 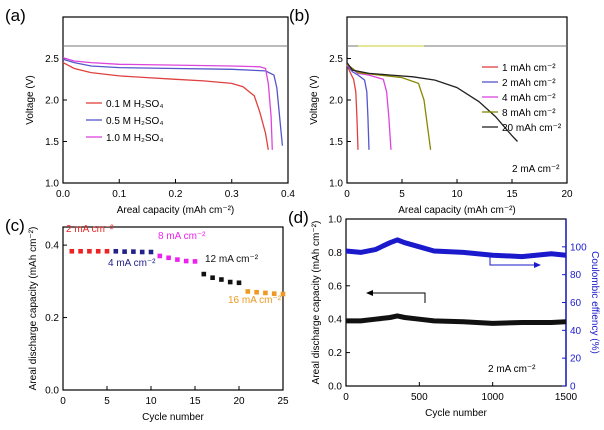 What do you see at coordinates (512, 260) in the screenshot?
I see `efficiency-arrow` at bounding box center [512, 260].